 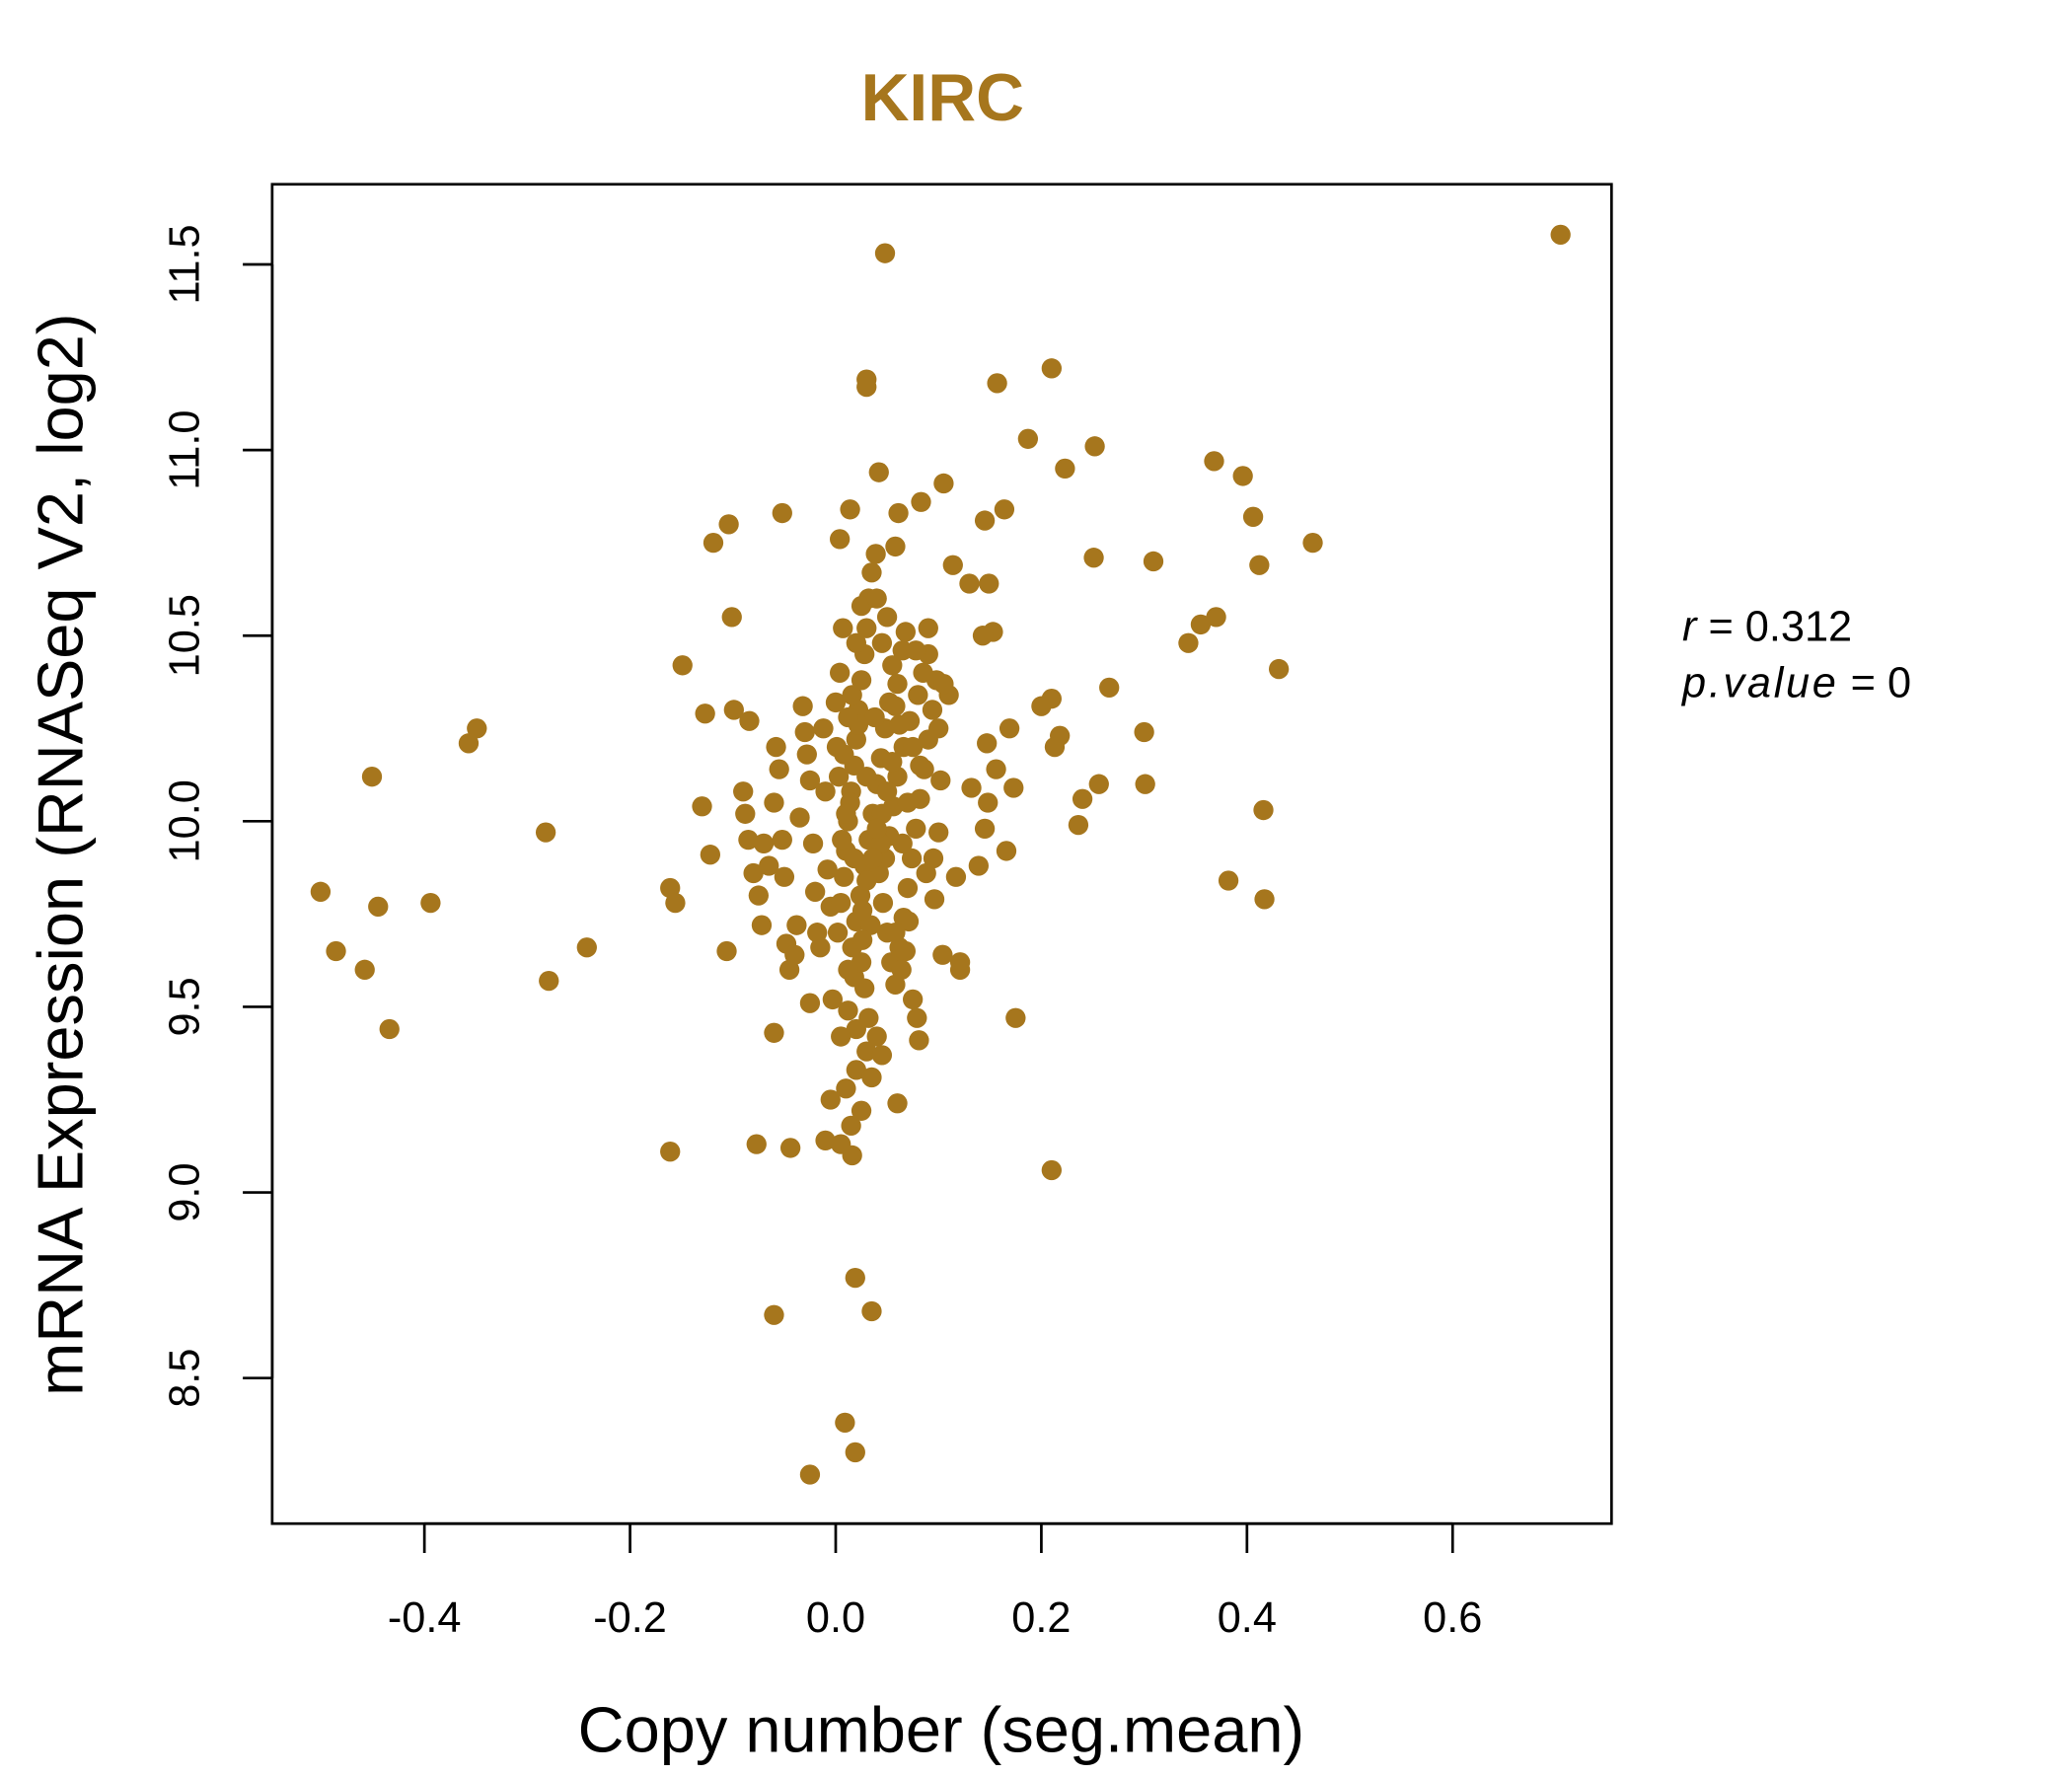 What do you see at coordinates (61, 854) in the screenshot?
I see `y-axis-label: mRNA Expression (RNASeq V2, log2)` at bounding box center [61, 854].